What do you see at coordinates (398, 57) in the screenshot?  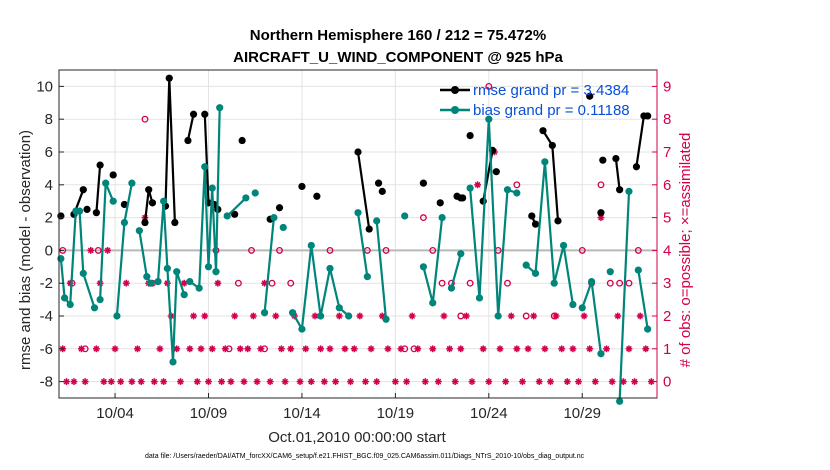 I see `chart-title-line2: AIRCRAFT_U_WIND_COMPONENT @ 925 hPa` at bounding box center [398, 57].